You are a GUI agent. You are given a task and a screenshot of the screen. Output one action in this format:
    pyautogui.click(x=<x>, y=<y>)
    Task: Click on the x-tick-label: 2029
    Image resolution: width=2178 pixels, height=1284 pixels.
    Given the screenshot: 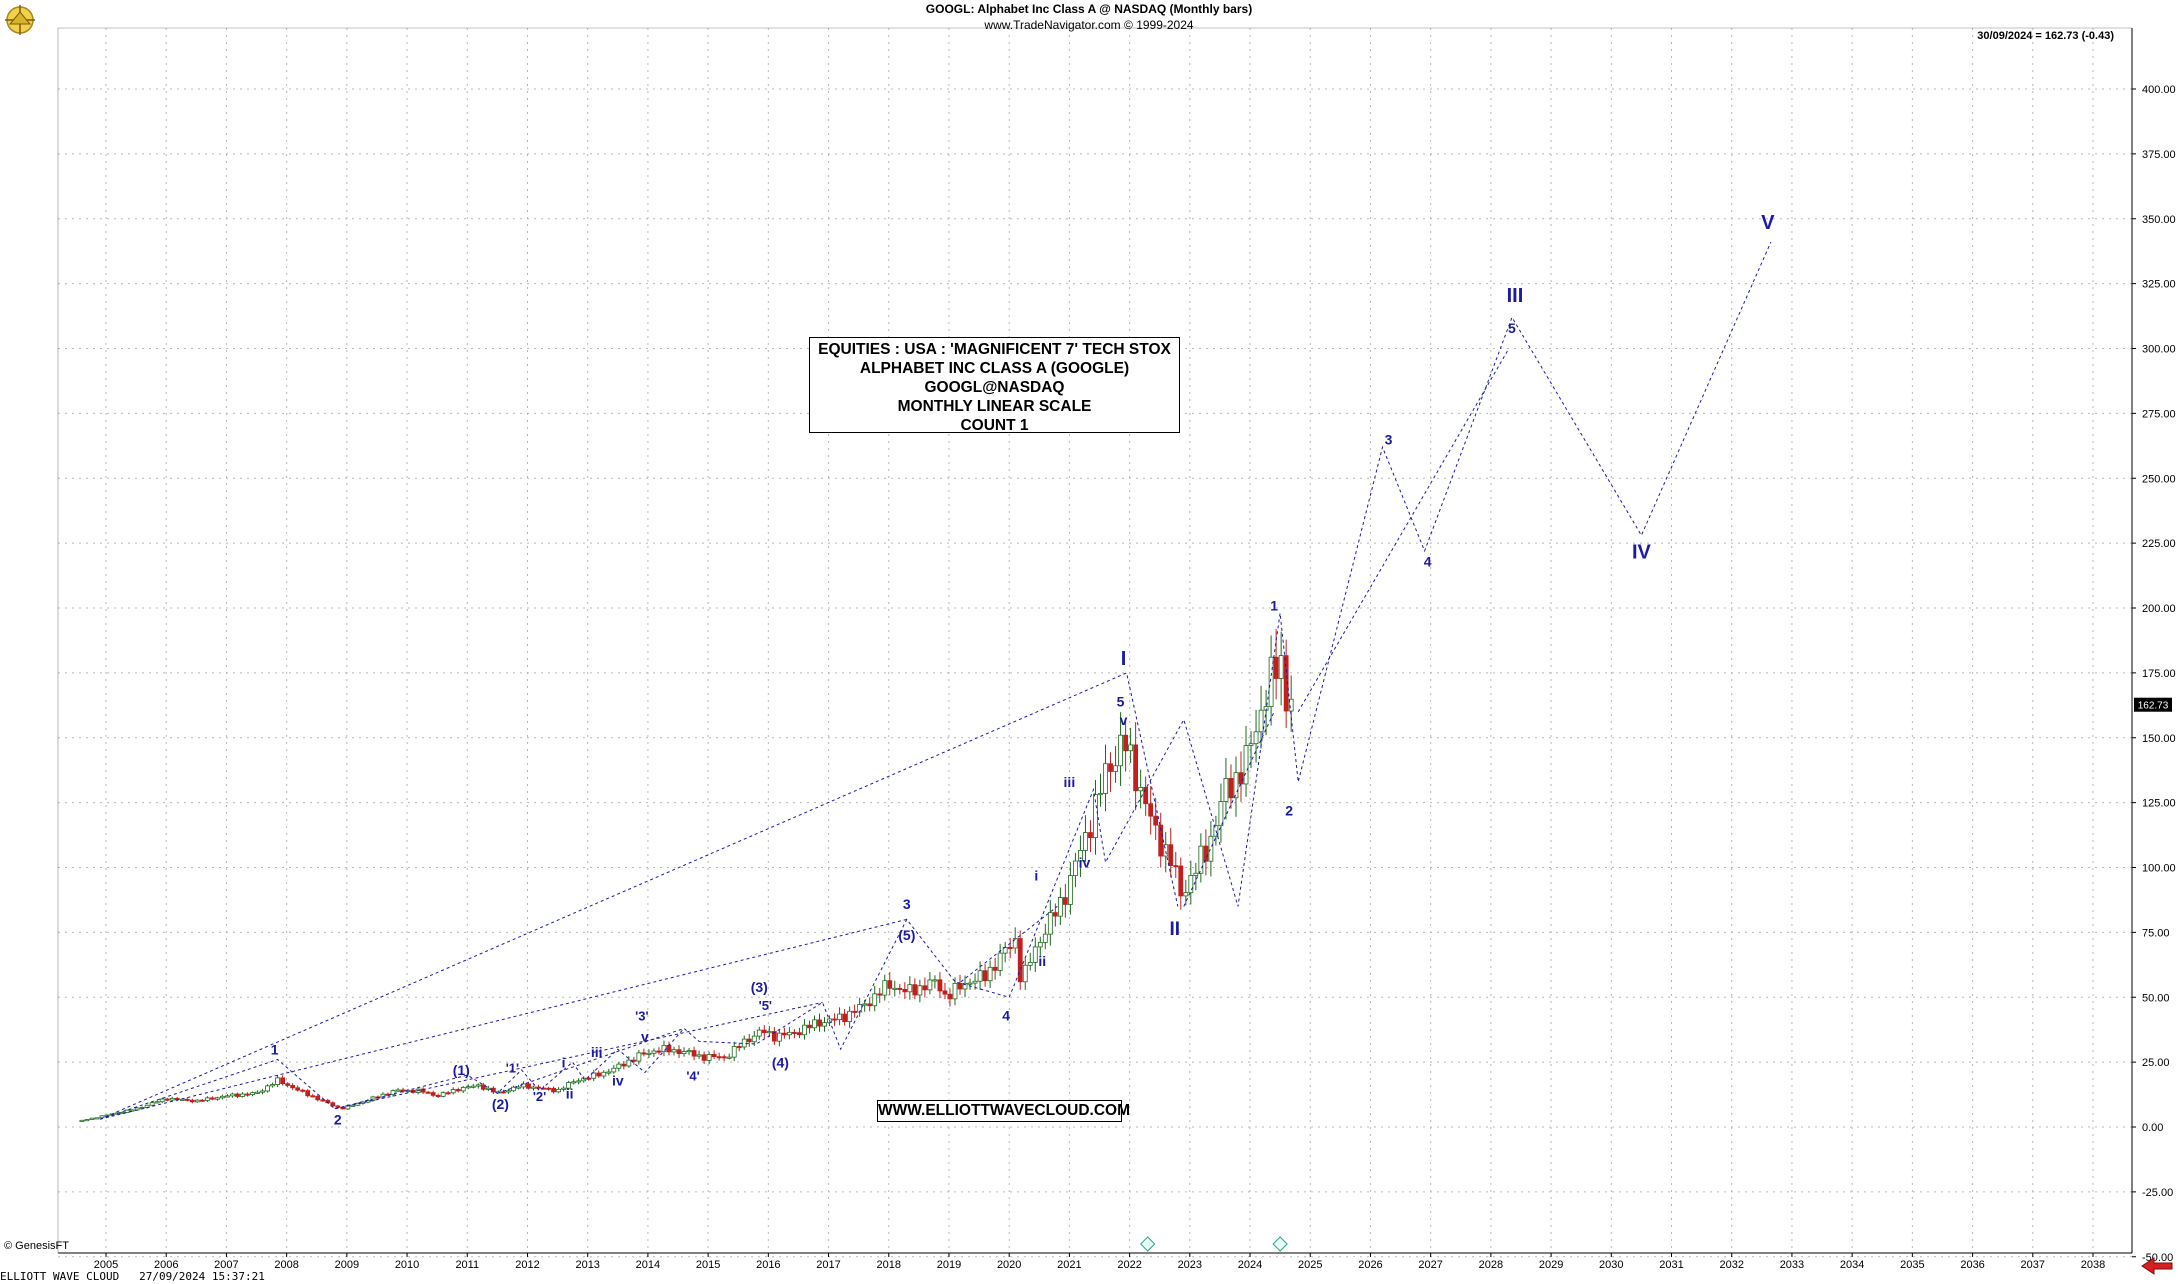 What is the action you would take?
    pyautogui.click(x=1551, y=1265)
    